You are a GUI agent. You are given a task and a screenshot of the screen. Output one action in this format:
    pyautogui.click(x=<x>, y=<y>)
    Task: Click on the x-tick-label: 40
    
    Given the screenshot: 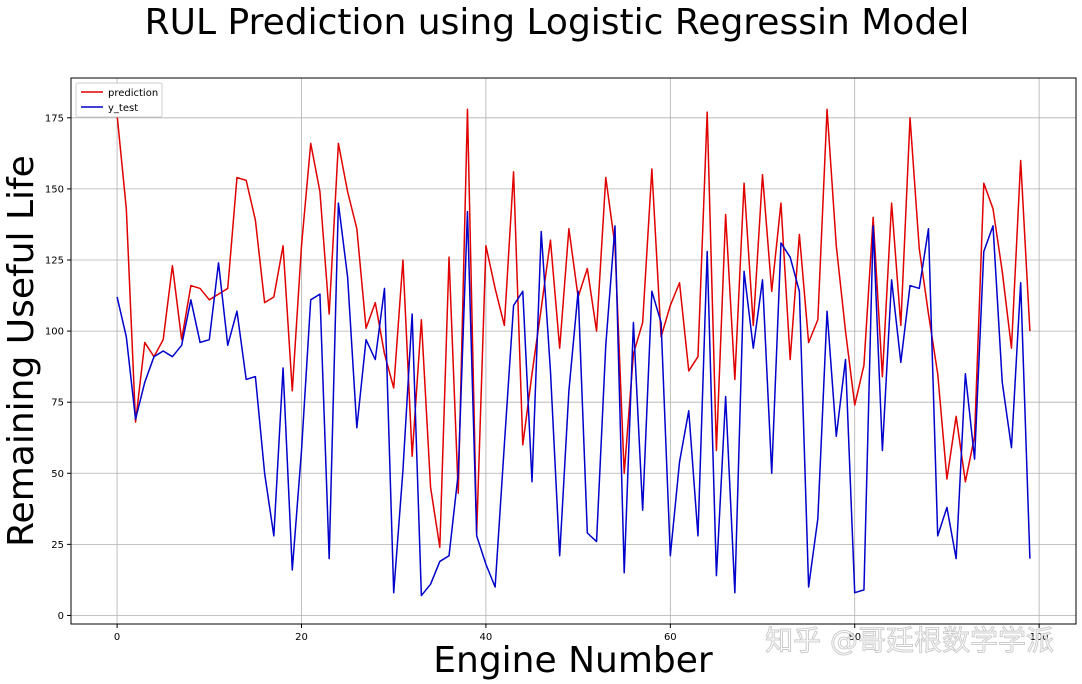 What is the action you would take?
    pyautogui.click(x=486, y=637)
    